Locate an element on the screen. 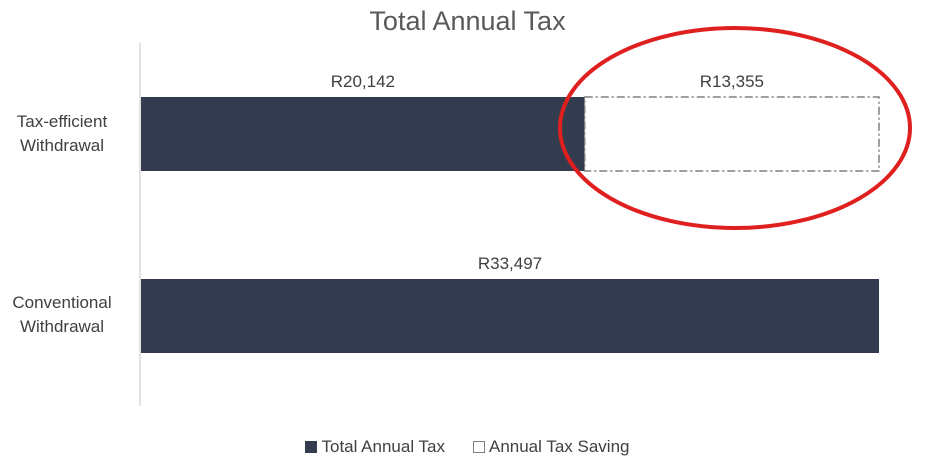  data-label-annual-tax-saving-0: R13,355 is located at coordinates (732, 81).